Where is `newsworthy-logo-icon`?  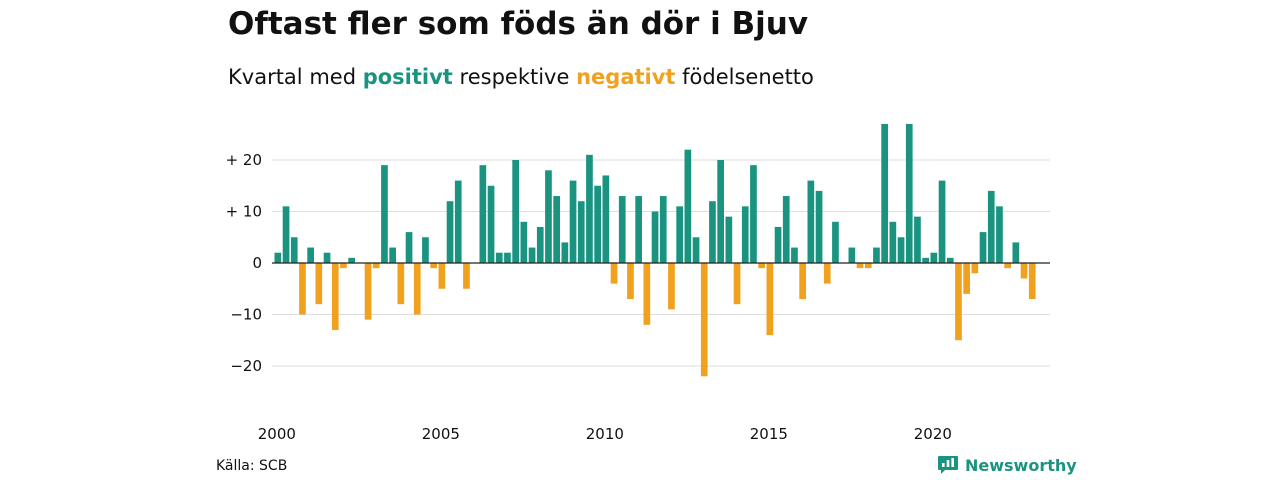 newsworthy-logo-icon is located at coordinates (948, 465).